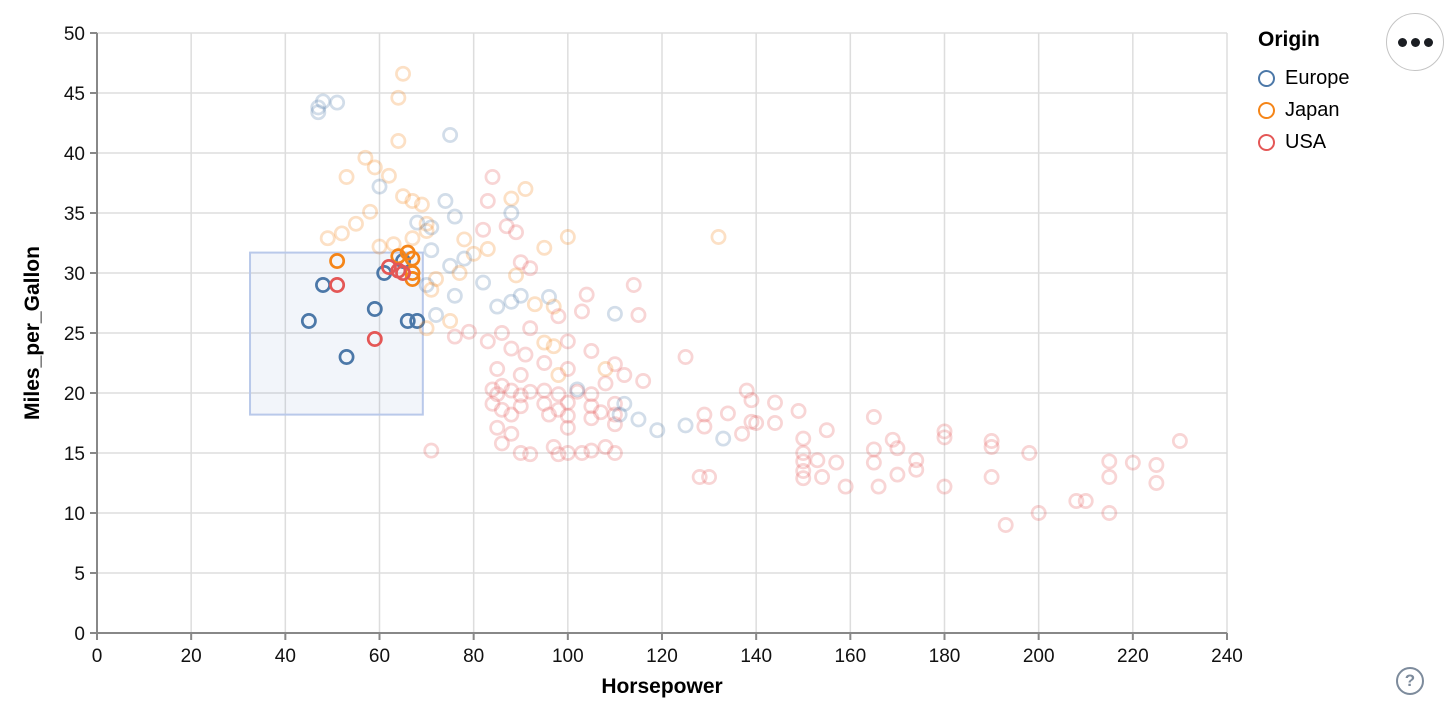 This screenshot has width=1454, height=712. I want to click on options-menu-button, so click(1415, 42).